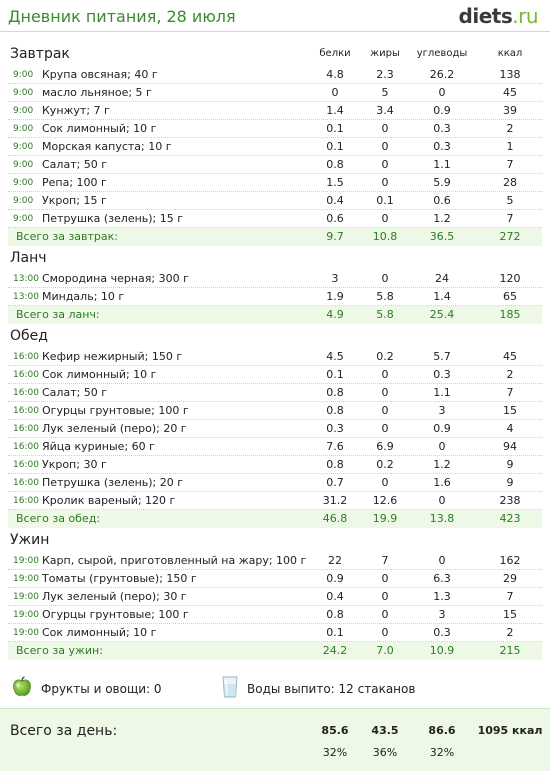  I want to click on food-row: 9:00 Морская капуста; 10 г 0.1 0 0.3 1, so click(275, 147).